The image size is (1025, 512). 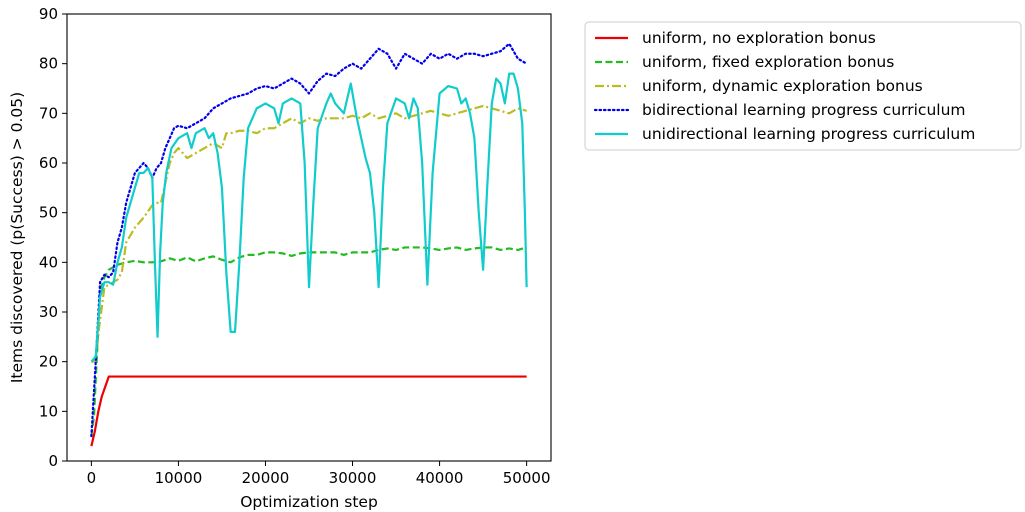 I want to click on x-tick-label: 30000, so click(x=353, y=478).